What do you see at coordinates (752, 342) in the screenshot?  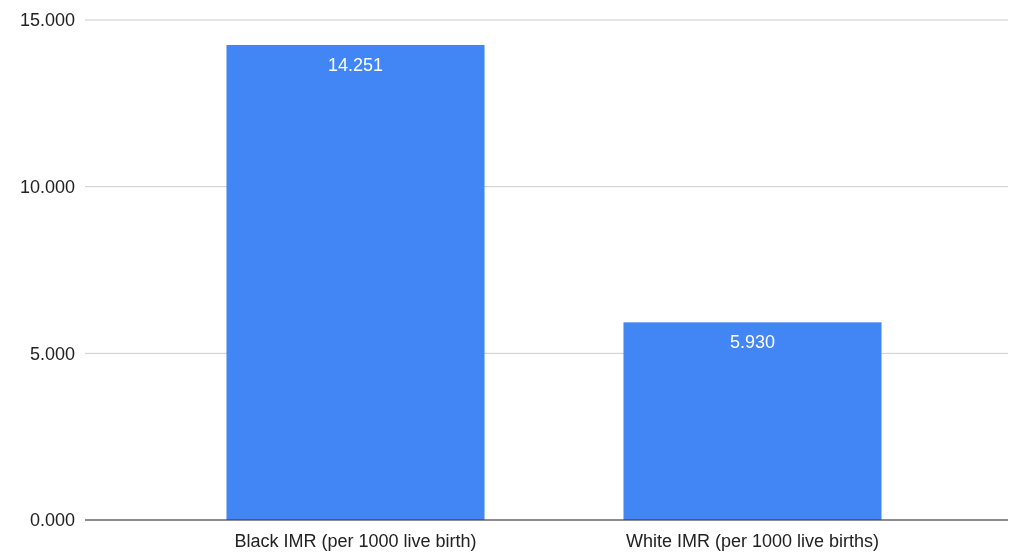 I see `data-label: 5.930` at bounding box center [752, 342].